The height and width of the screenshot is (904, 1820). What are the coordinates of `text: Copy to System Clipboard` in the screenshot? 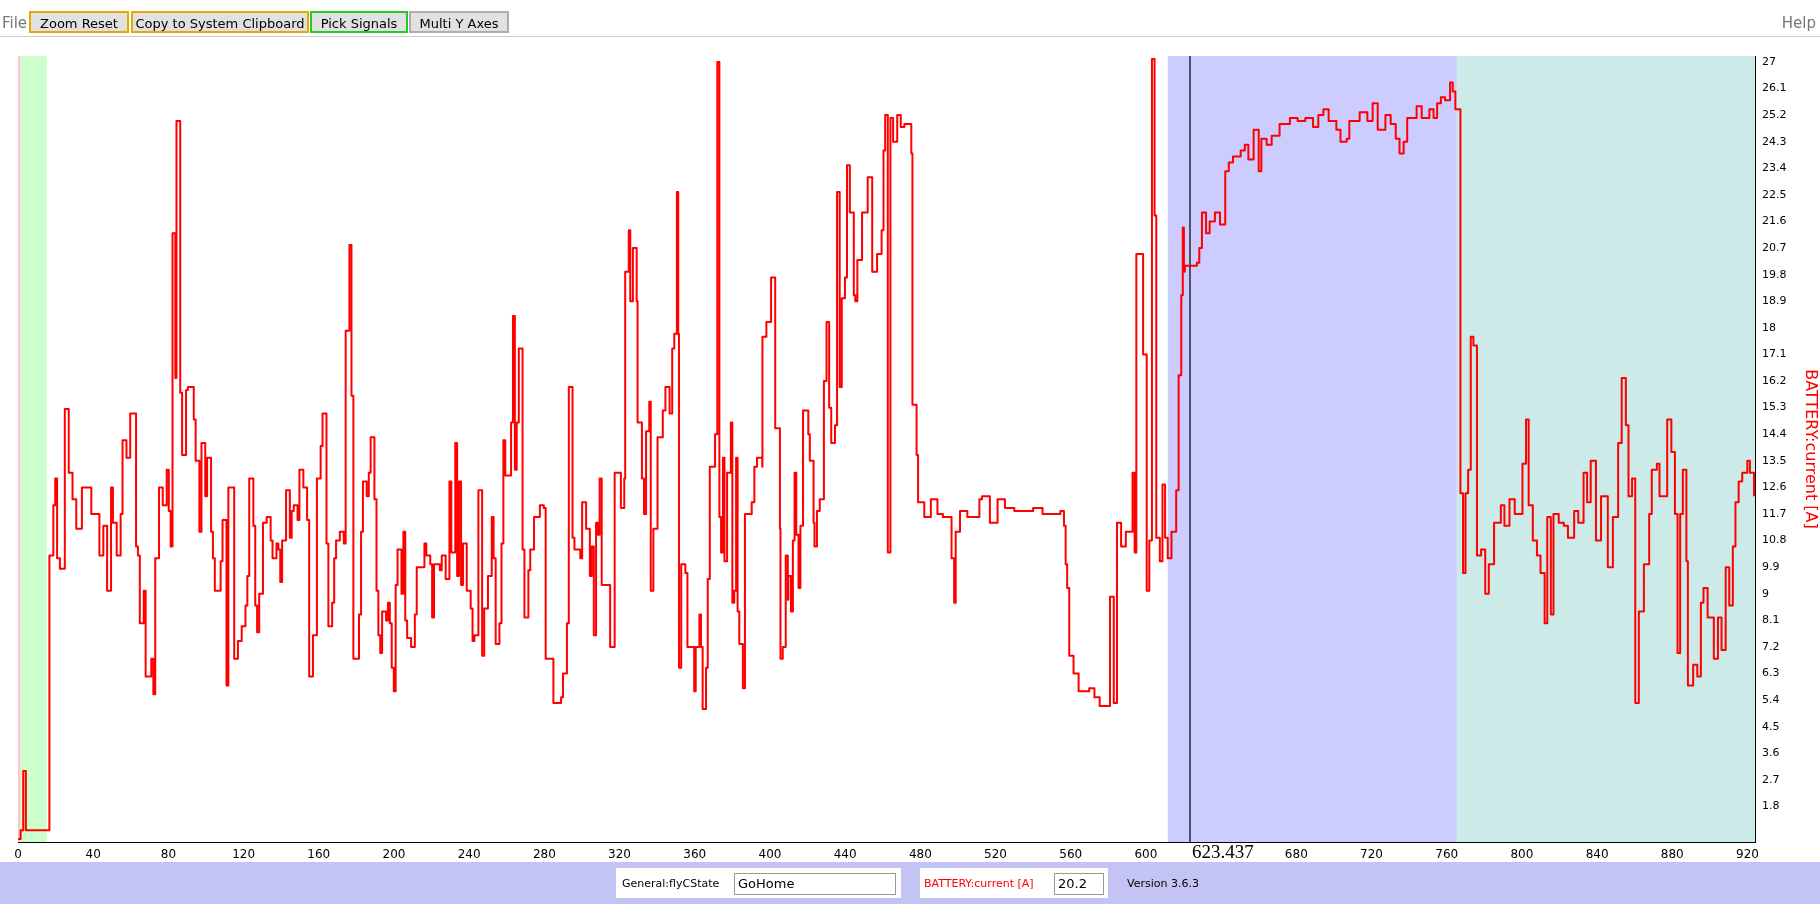 It's located at (220, 22).